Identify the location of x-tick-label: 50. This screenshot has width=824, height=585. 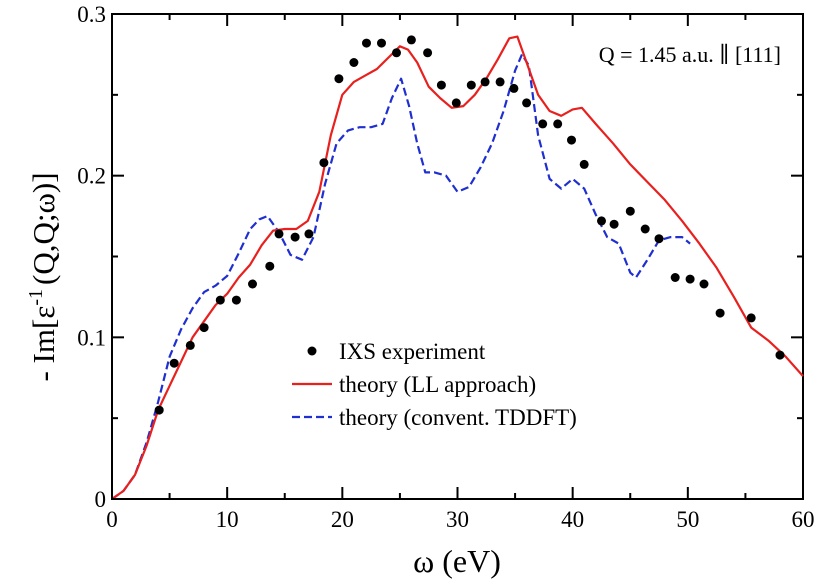
(687, 519).